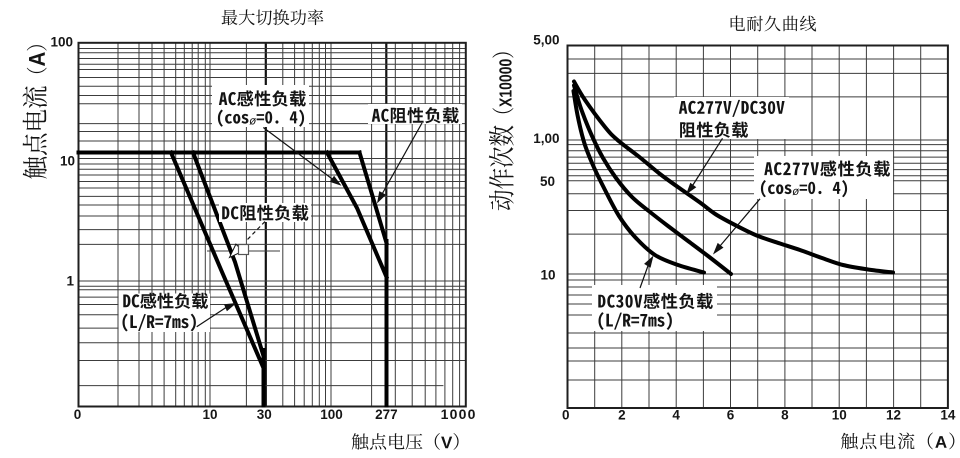  What do you see at coordinates (622, 414) in the screenshot?
I see `svg-text: 2` at bounding box center [622, 414].